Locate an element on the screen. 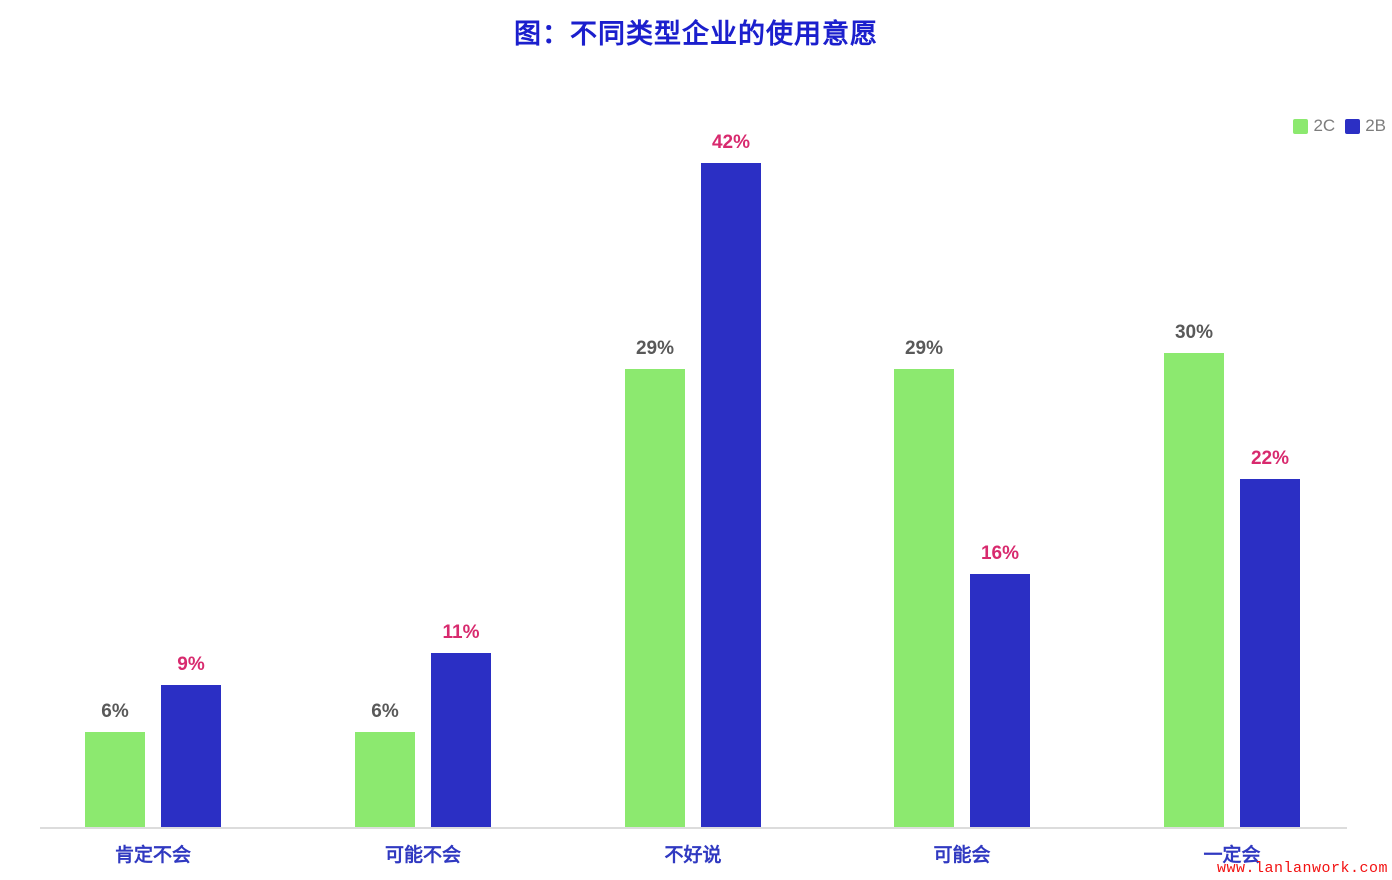 Image resolution: width=1392 pixels, height=880 pixels. bar-value-label-2b: 42% is located at coordinates (731, 142).